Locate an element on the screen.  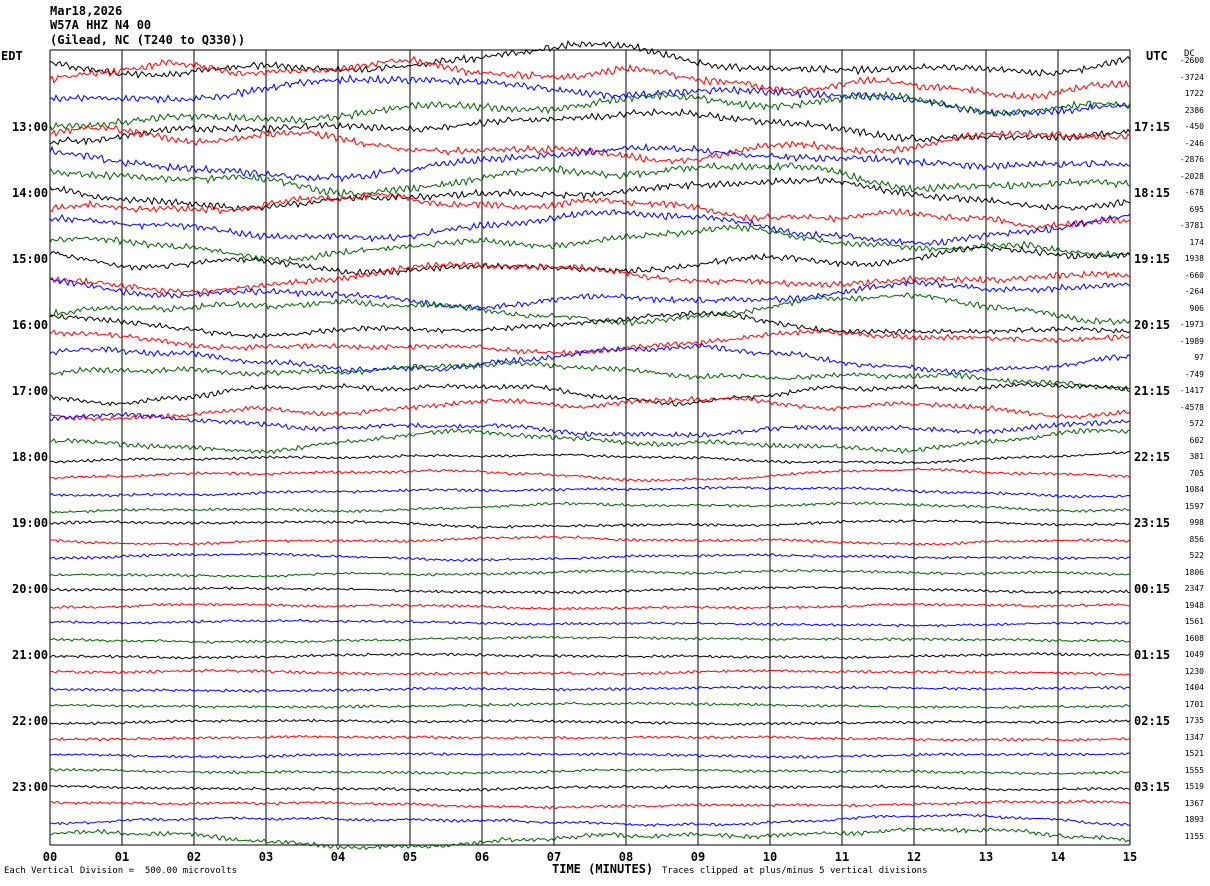
dc-offset-value: 1806 is located at coordinates (1194, 572).